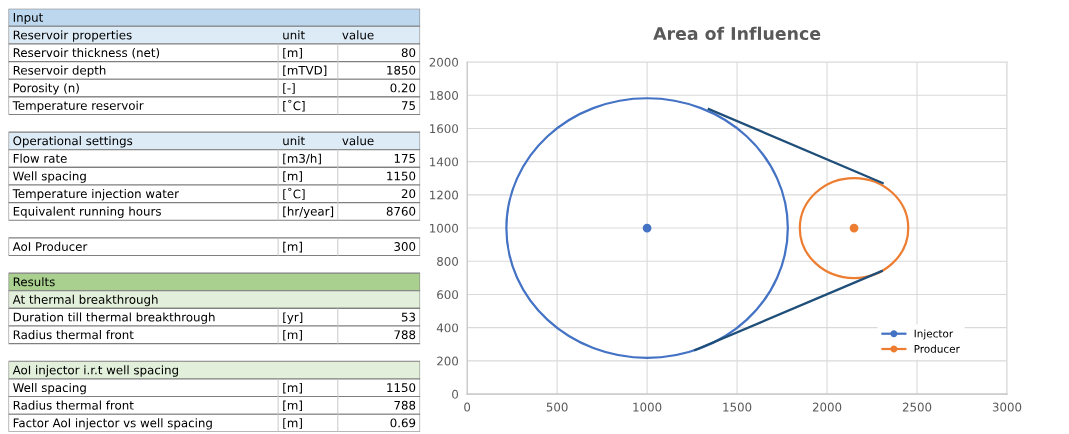  Describe the element at coordinates (87, 212) in the screenshot. I see `text: Equivalent running hours` at that location.